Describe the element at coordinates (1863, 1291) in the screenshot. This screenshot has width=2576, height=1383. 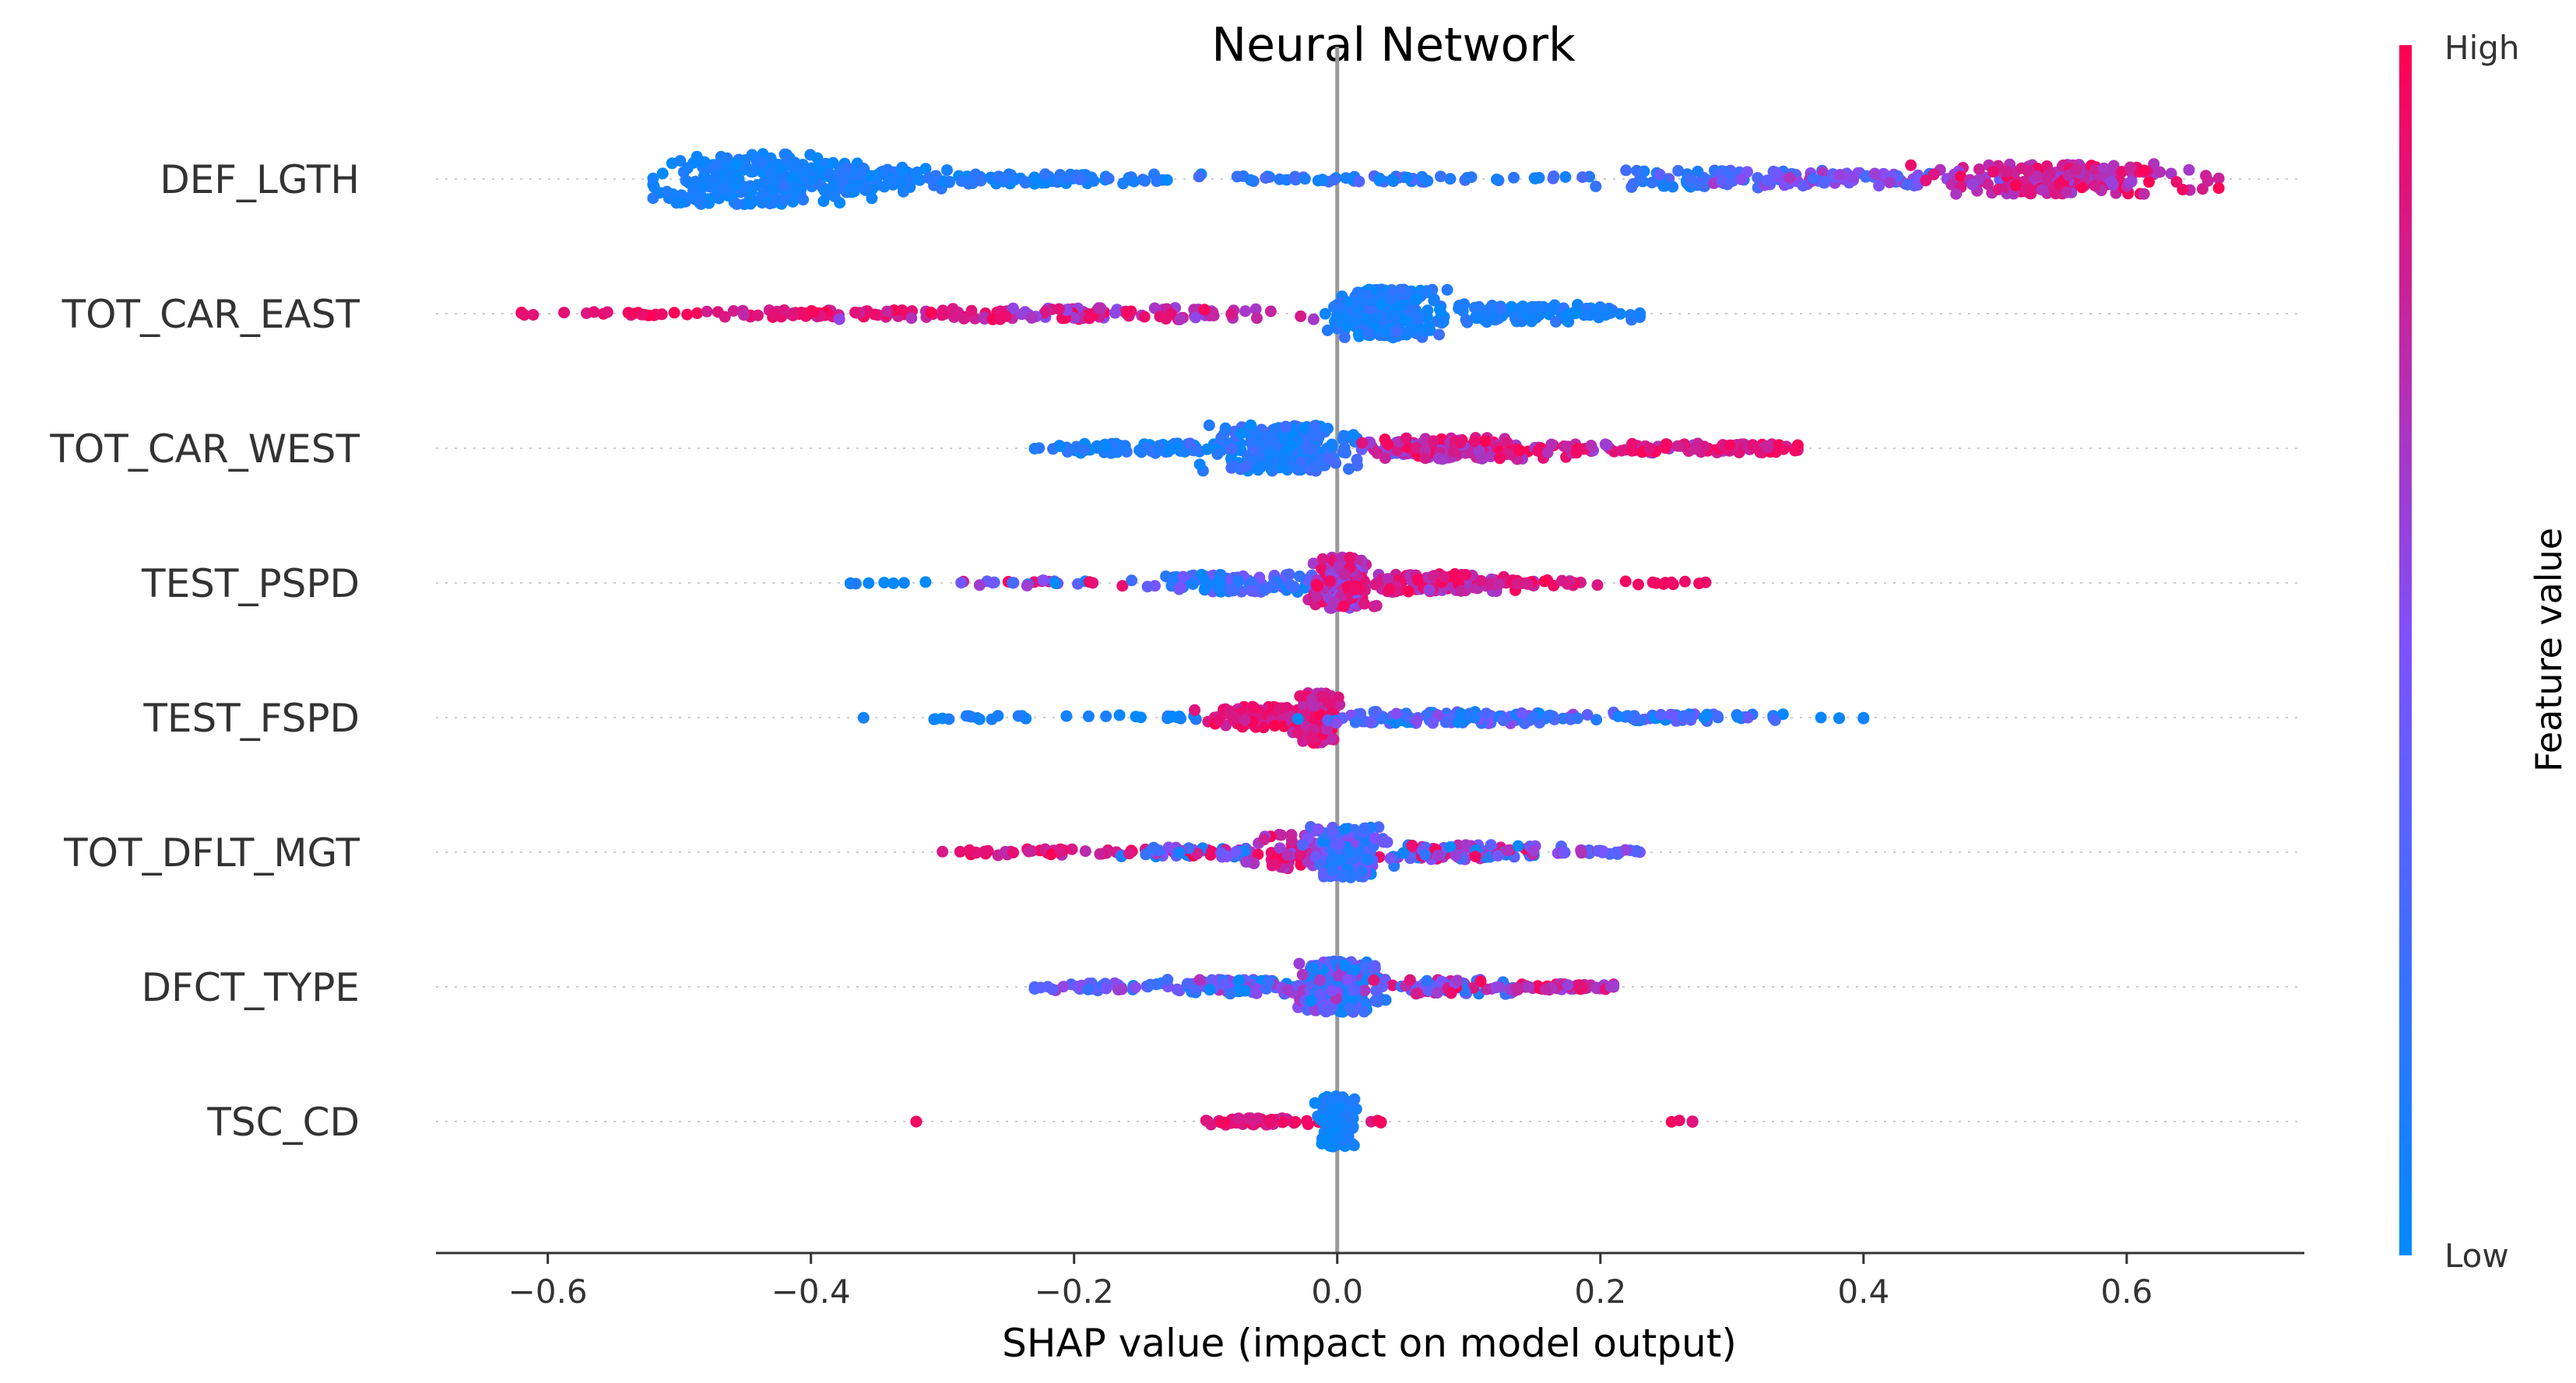
I see `x-tick-label: 0.4` at that location.